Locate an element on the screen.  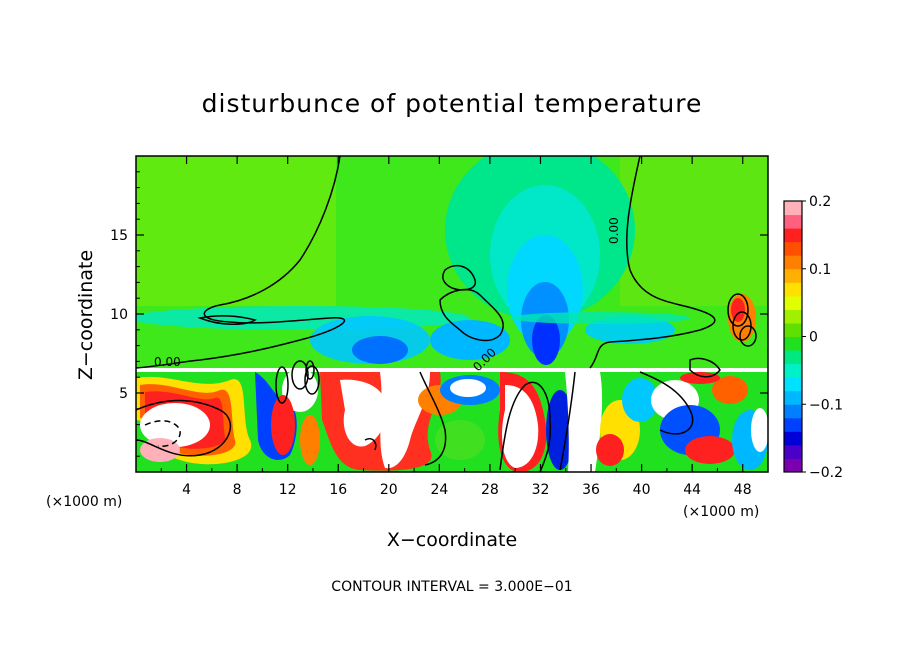
x-tick-label: 48 is located at coordinates (743, 490).